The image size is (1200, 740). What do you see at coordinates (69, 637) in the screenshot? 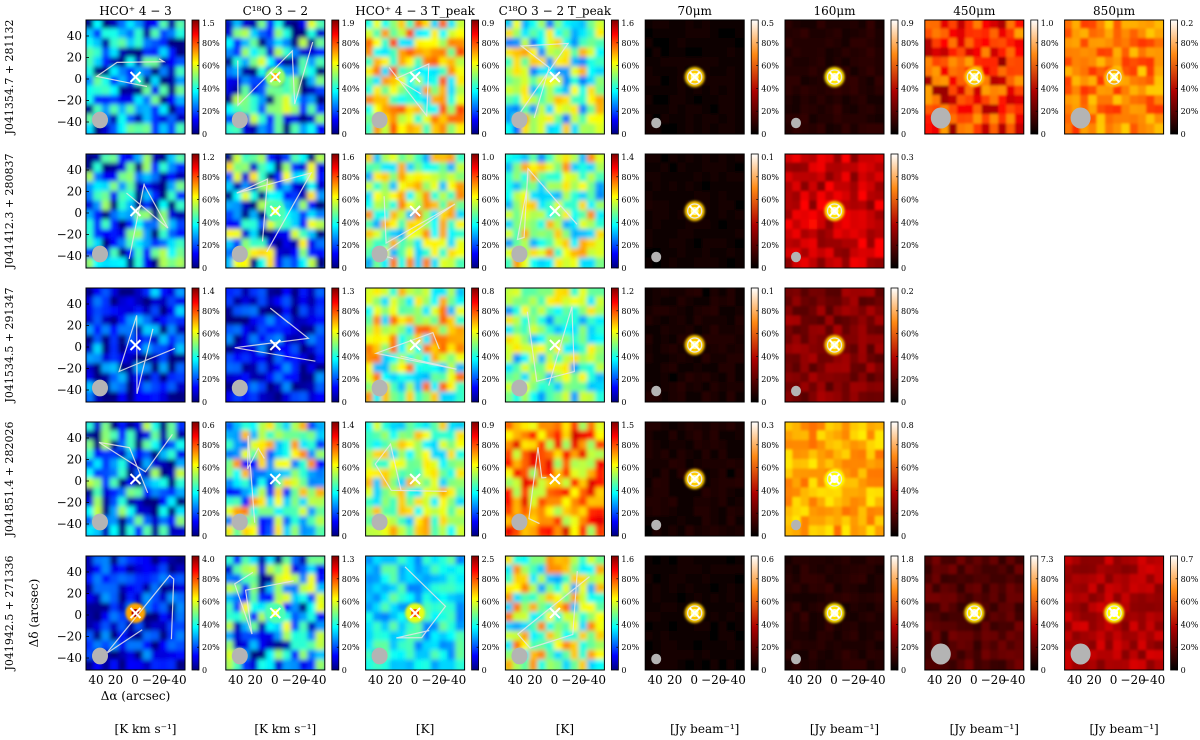
I see `y-tick-label: −20` at bounding box center [69, 637].